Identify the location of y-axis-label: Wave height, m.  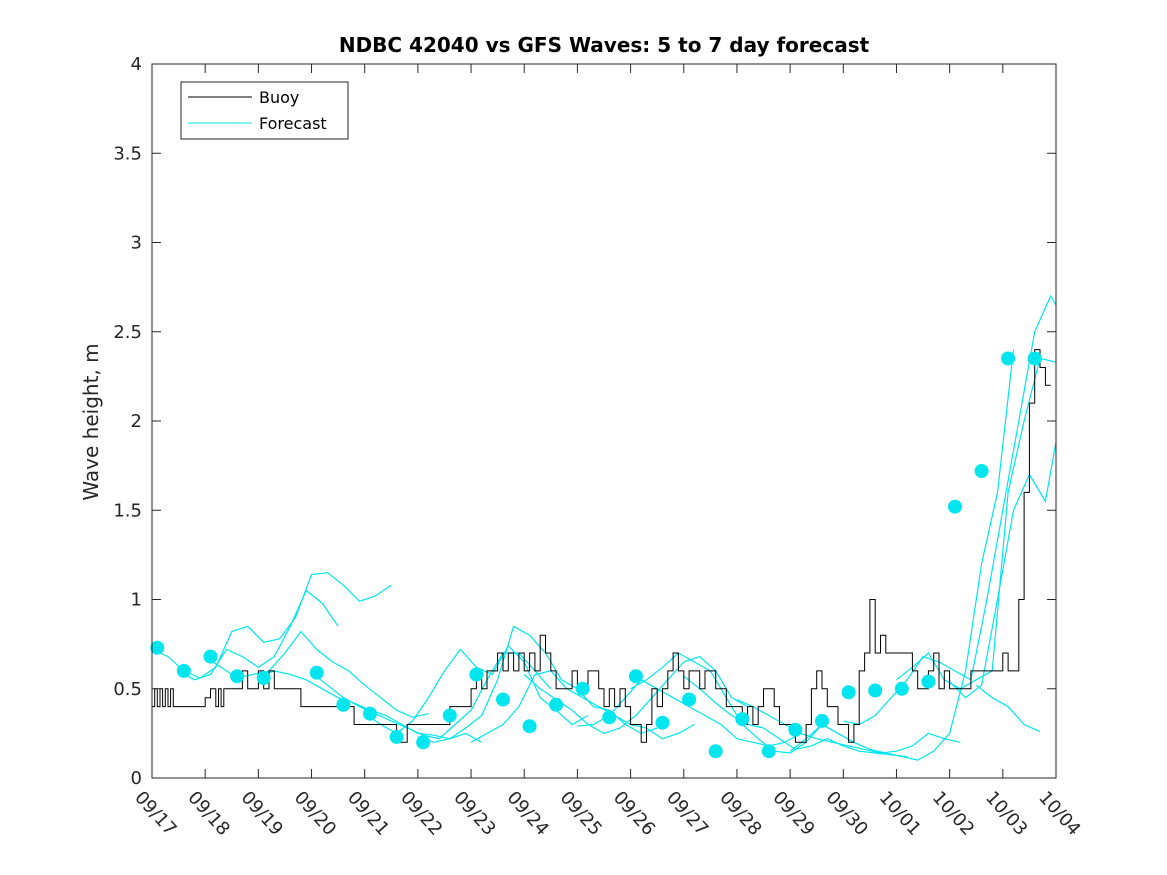
(91, 421).